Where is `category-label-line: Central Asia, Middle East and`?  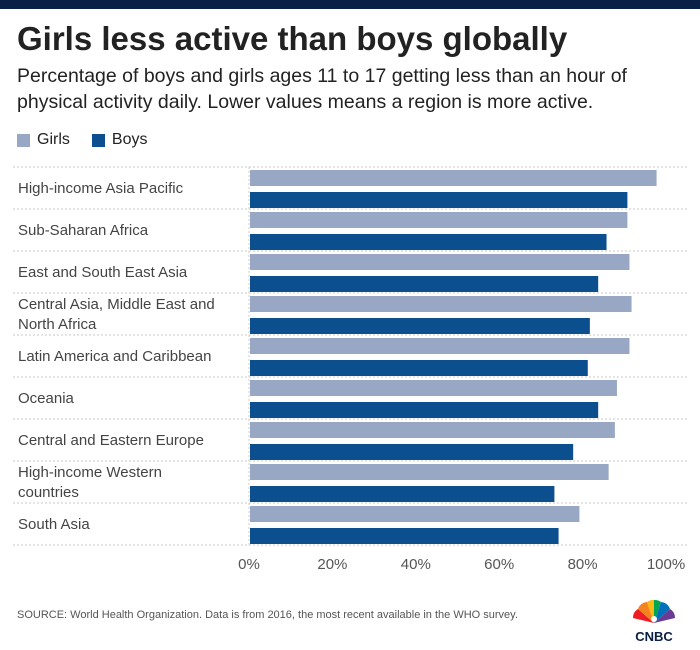 category-label-line: Central Asia, Middle East and is located at coordinates (116, 304).